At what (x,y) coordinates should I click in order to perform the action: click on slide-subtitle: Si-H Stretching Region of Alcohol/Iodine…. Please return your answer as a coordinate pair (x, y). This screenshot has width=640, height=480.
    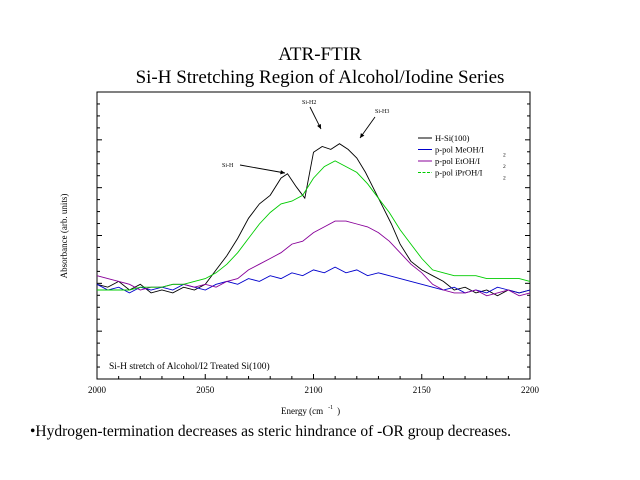
    Looking at the image, I should click on (320, 77).